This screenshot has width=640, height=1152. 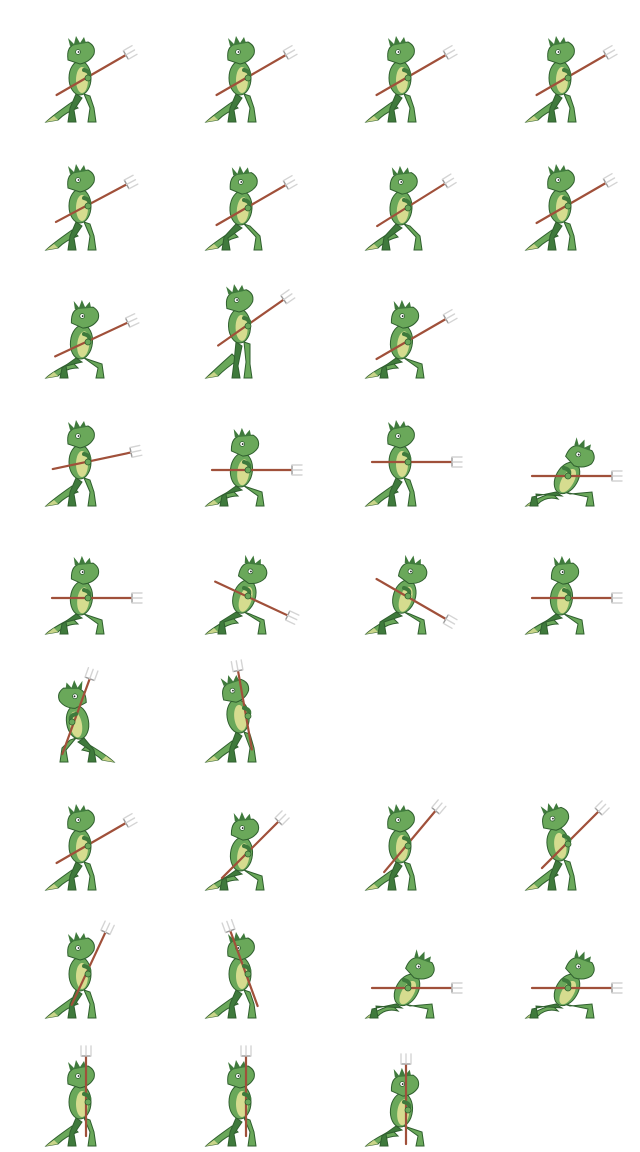 I want to click on trident-spear, so click(x=576, y=598).